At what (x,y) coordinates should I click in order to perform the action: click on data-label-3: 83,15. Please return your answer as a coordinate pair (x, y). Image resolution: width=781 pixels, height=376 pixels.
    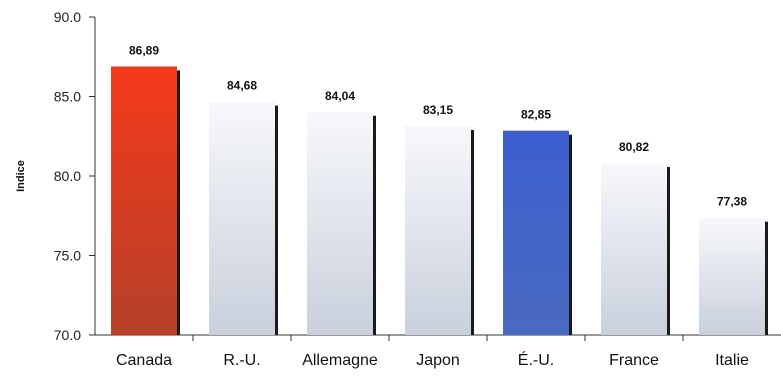
    Looking at the image, I should click on (438, 110).